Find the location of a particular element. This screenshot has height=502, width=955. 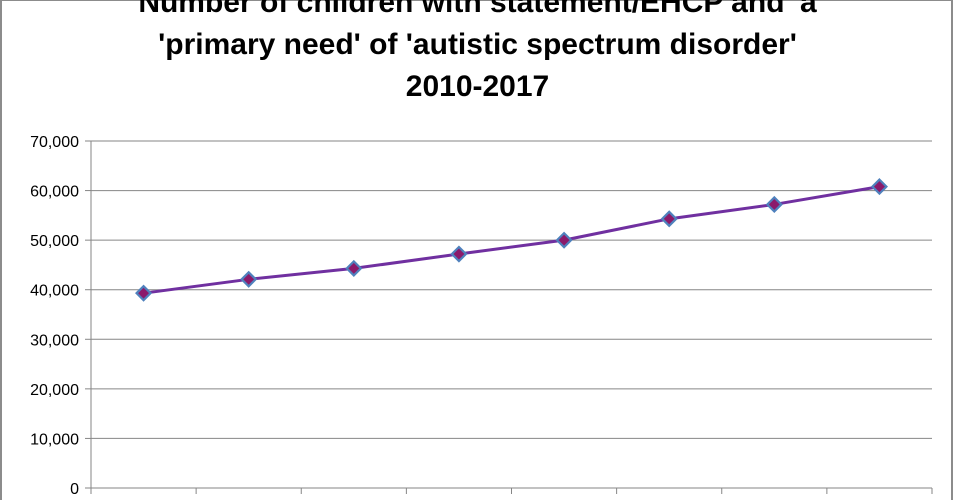

data-point-2015 is located at coordinates (669, 219).